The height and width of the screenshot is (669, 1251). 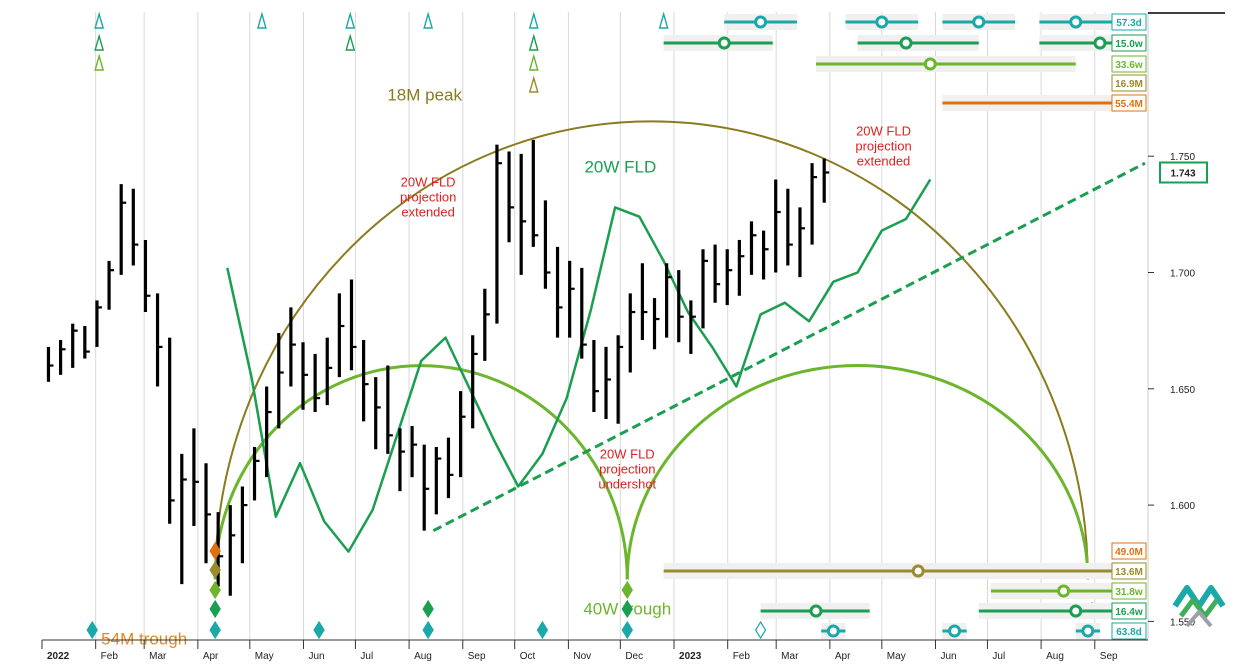 I want to click on x-tick-label: 2023, so click(x=690, y=656).